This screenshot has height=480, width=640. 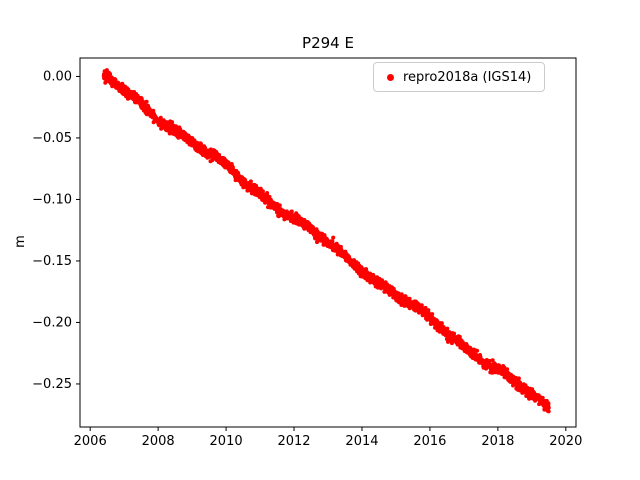 What do you see at coordinates (52, 261) in the screenshot?
I see `y-tick-label: −0.15` at bounding box center [52, 261].